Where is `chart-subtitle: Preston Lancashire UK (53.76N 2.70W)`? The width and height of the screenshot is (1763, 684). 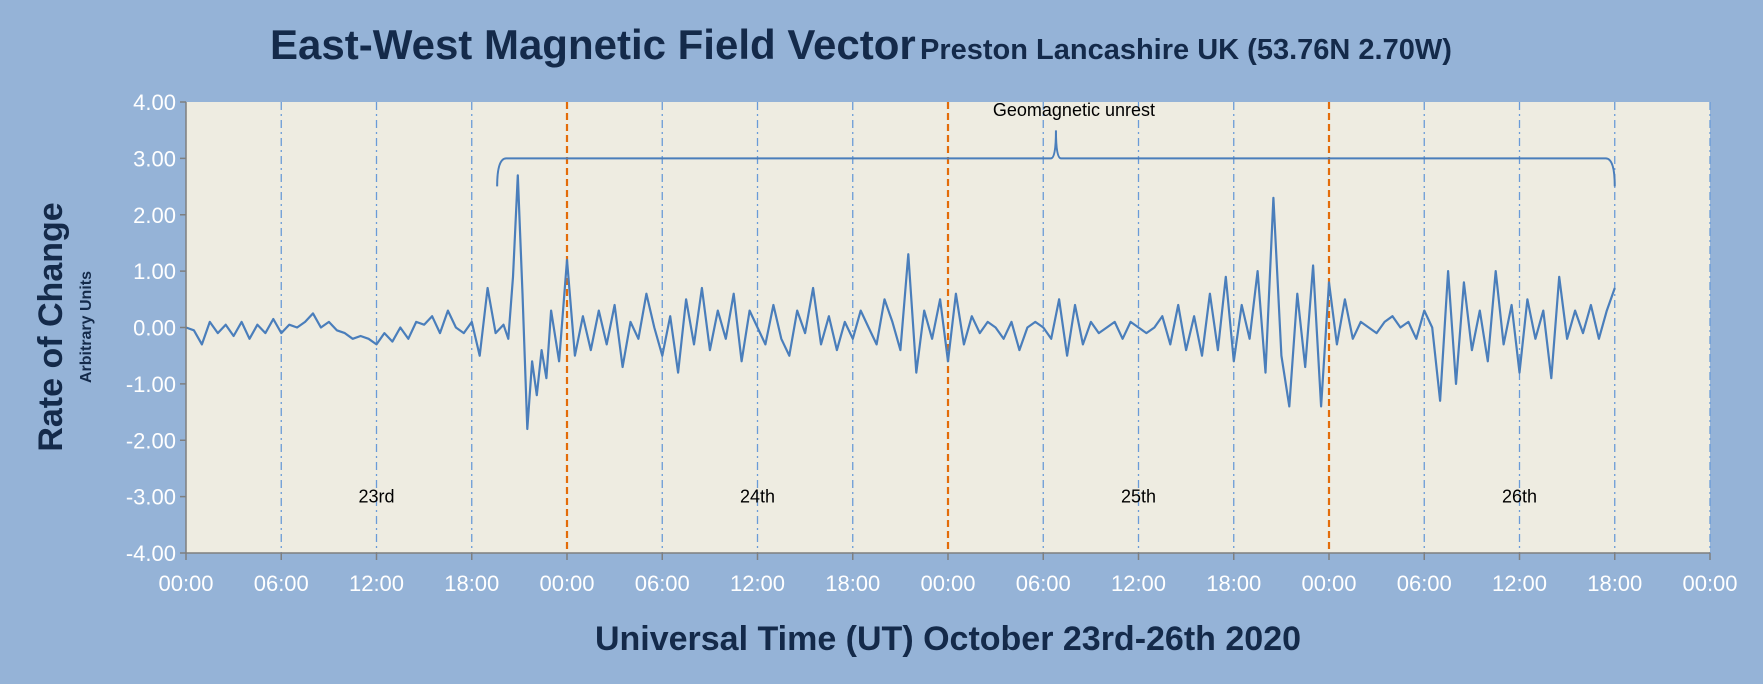
chart-subtitle: Preston Lancashire UK (53.76N 2.70W) is located at coordinates (1186, 50).